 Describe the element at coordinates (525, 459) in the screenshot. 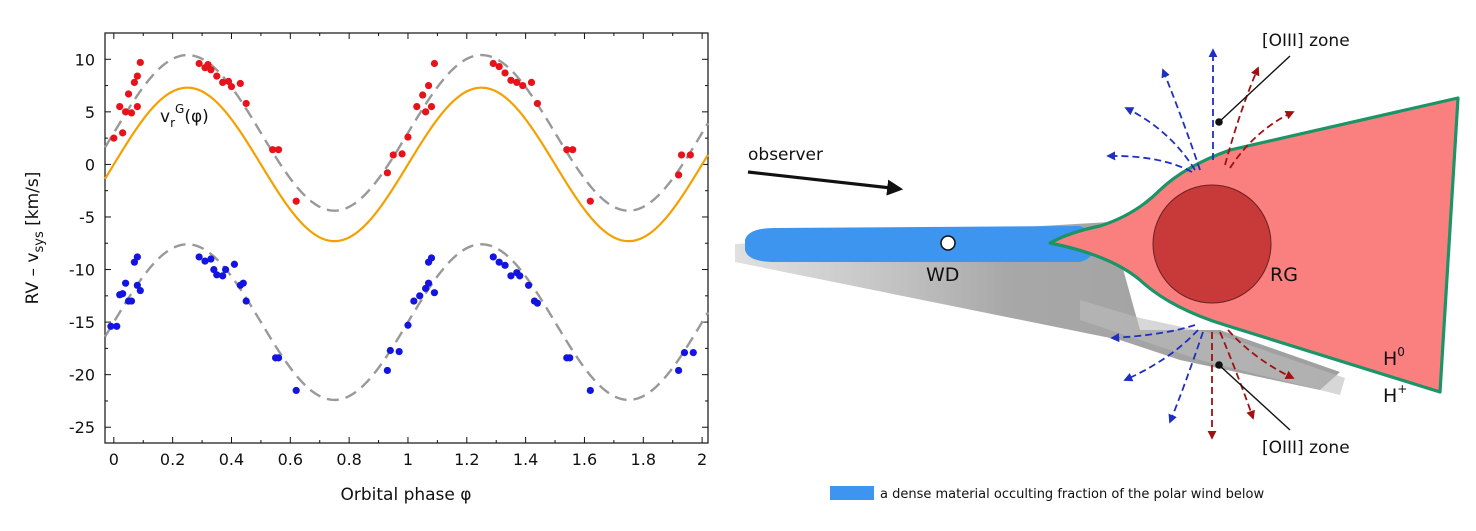

I see `x-tick-label: 1.4` at that location.